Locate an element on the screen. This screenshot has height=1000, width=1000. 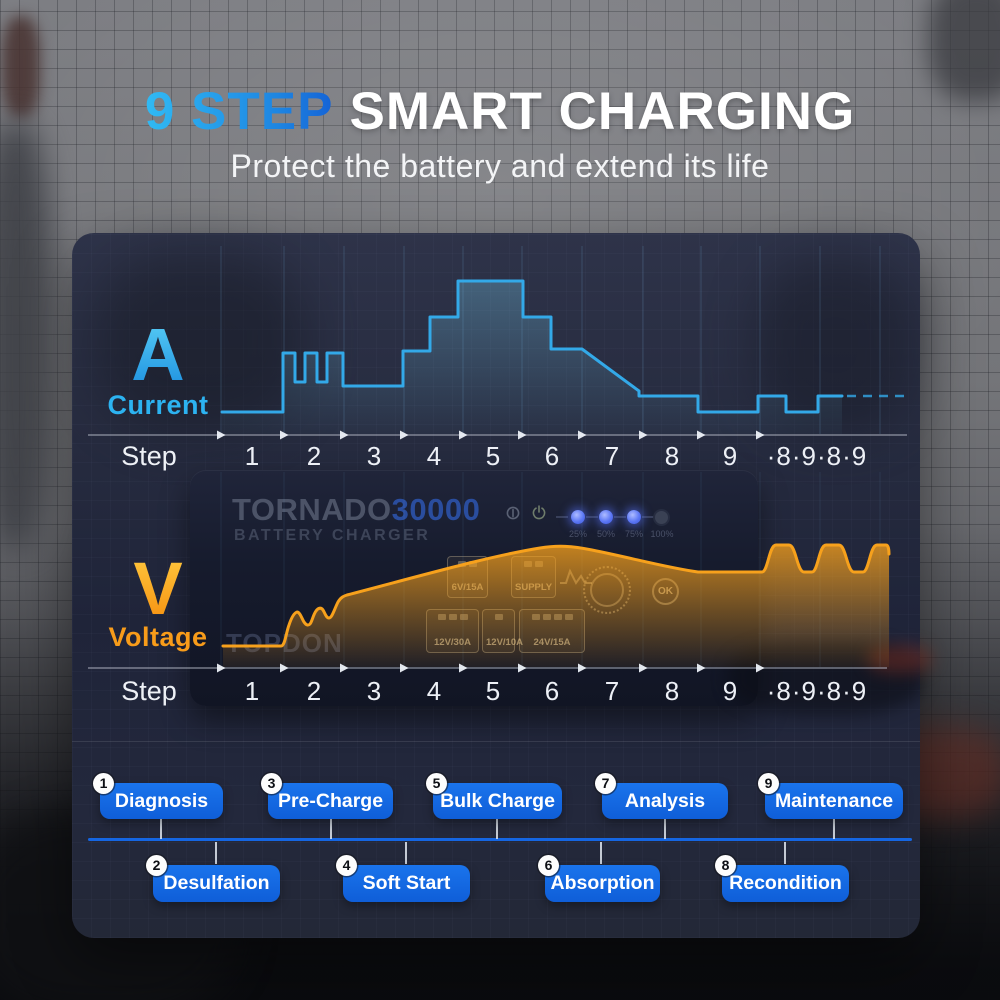
mode-knob-inner is located at coordinates (607, 590).